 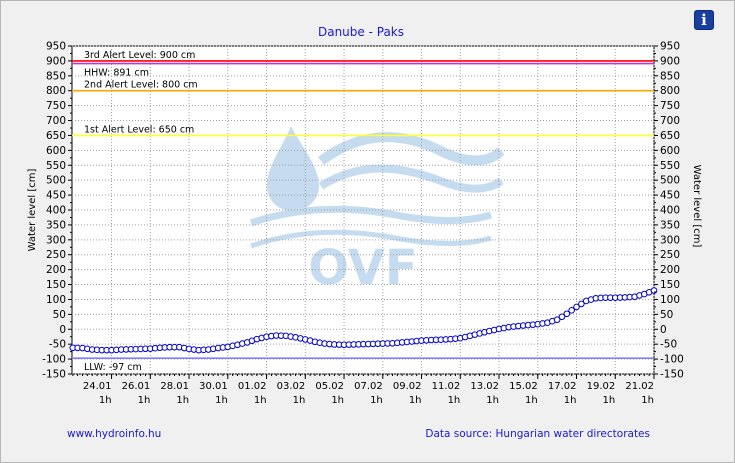 What do you see at coordinates (670, 151) in the screenshot?
I see `y-tick-label-right: 600` at bounding box center [670, 151].